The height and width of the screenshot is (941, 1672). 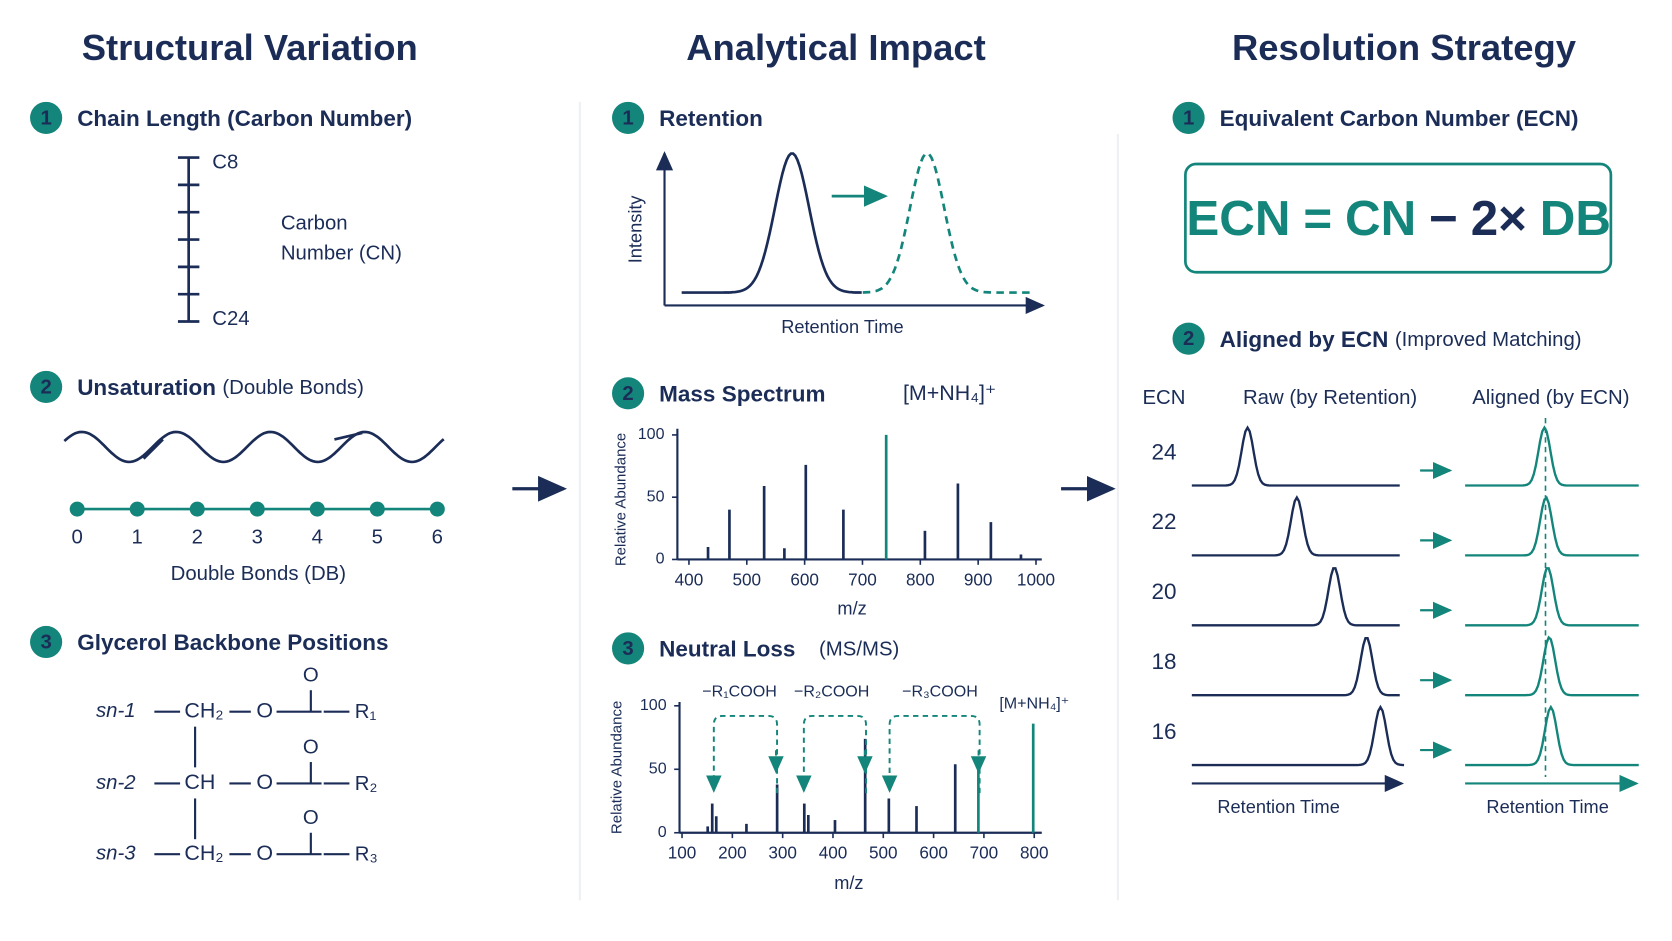 I want to click on formula: ECN = CN −2× DB, so click(x=1398, y=218).